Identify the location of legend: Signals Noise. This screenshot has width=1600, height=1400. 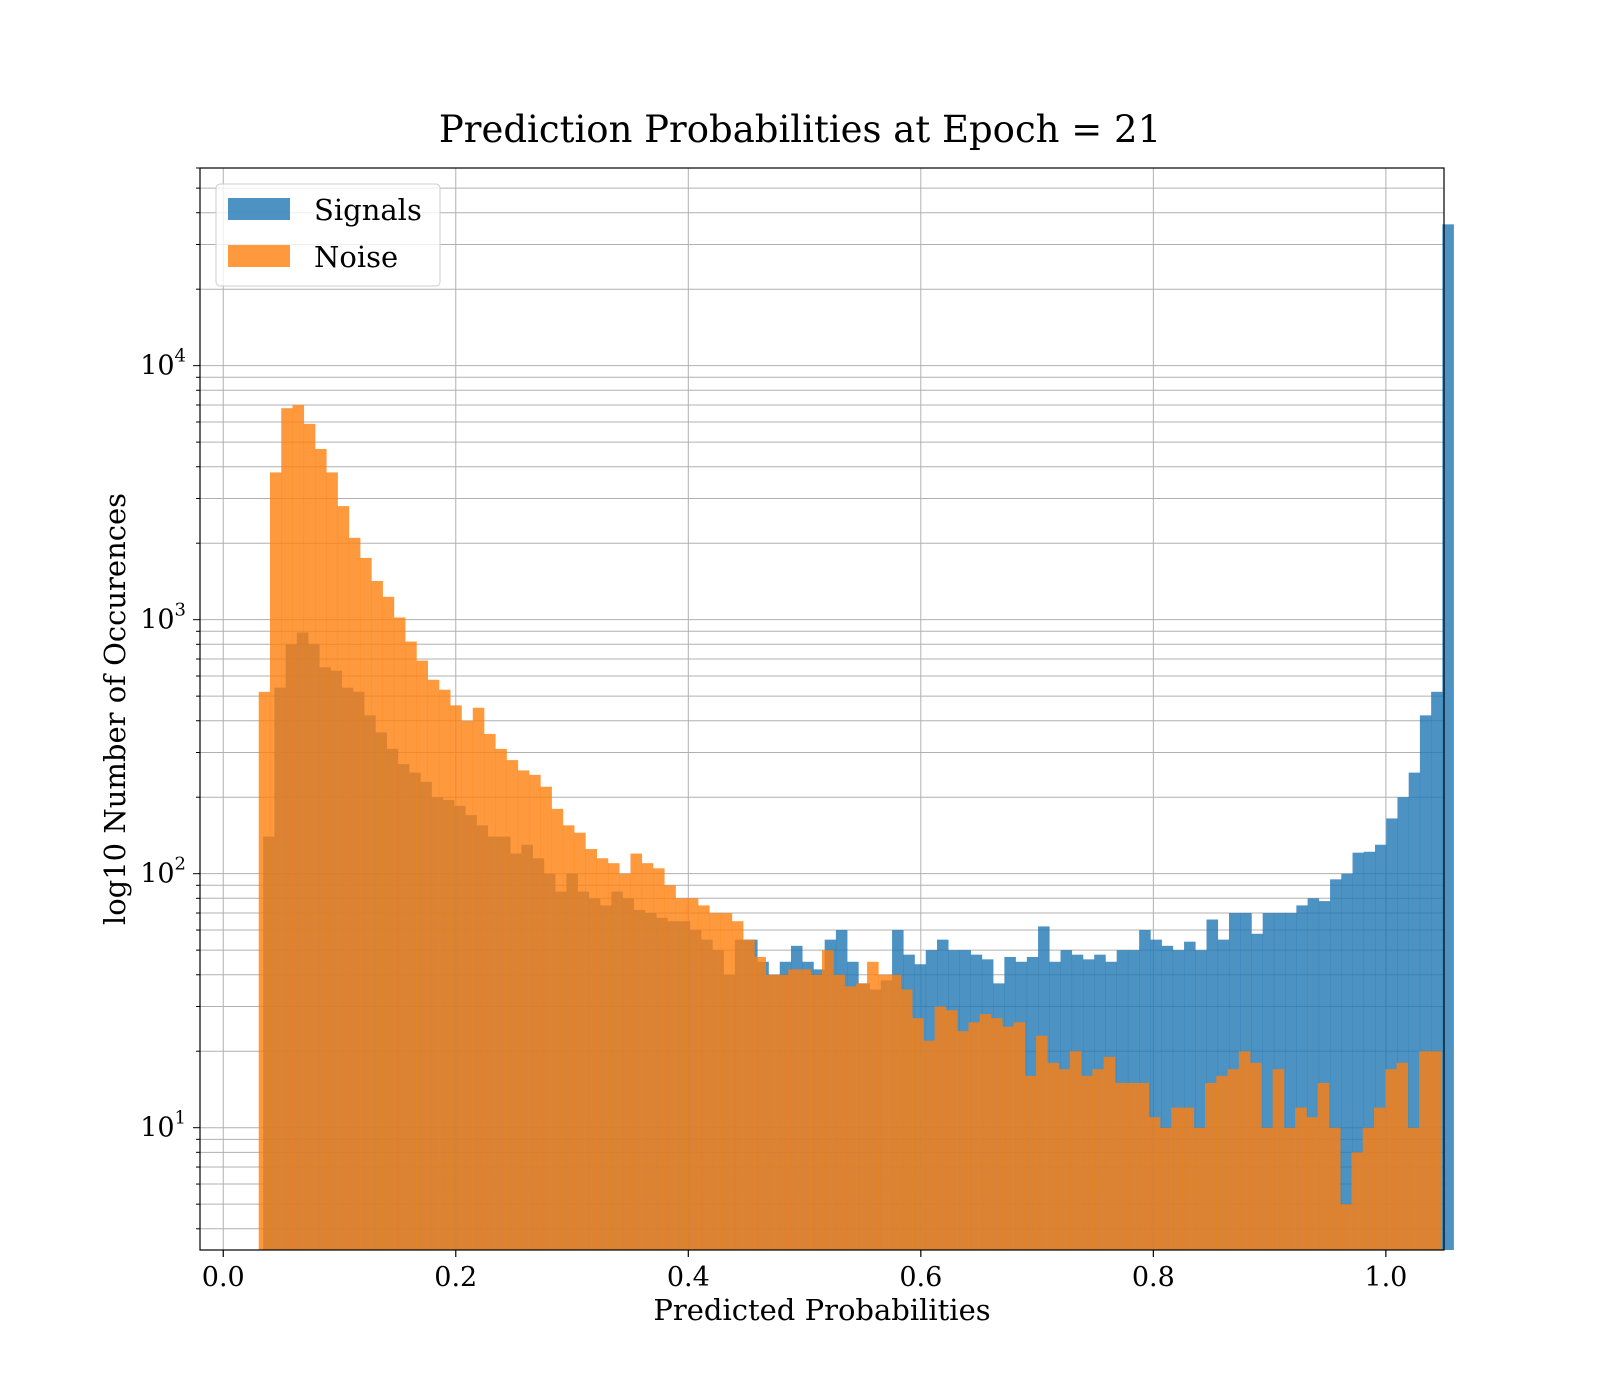
(328, 235).